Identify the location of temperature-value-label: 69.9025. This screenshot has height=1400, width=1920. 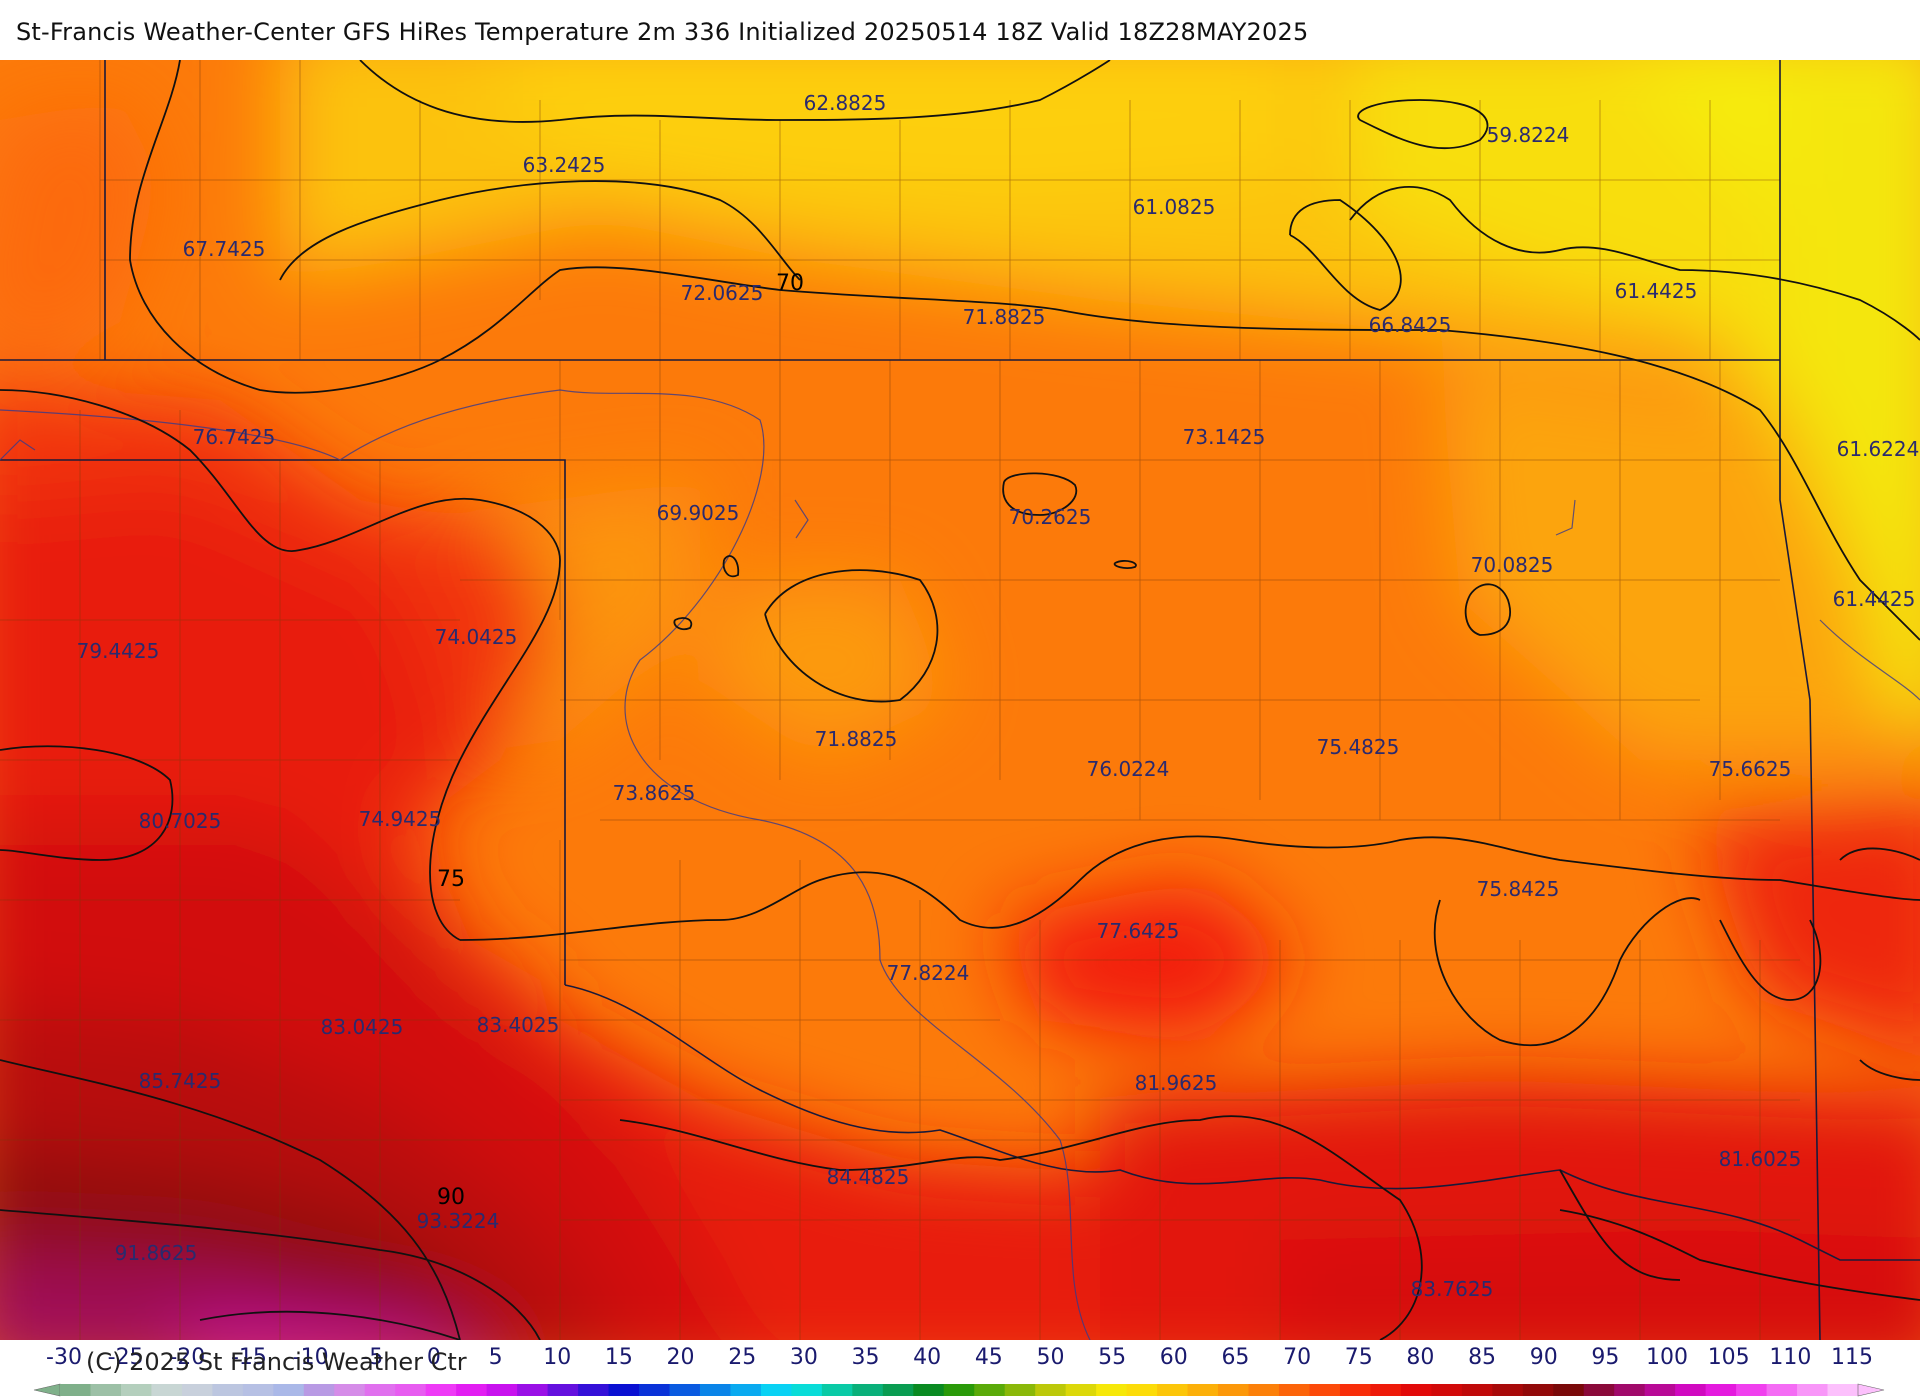
(698, 513).